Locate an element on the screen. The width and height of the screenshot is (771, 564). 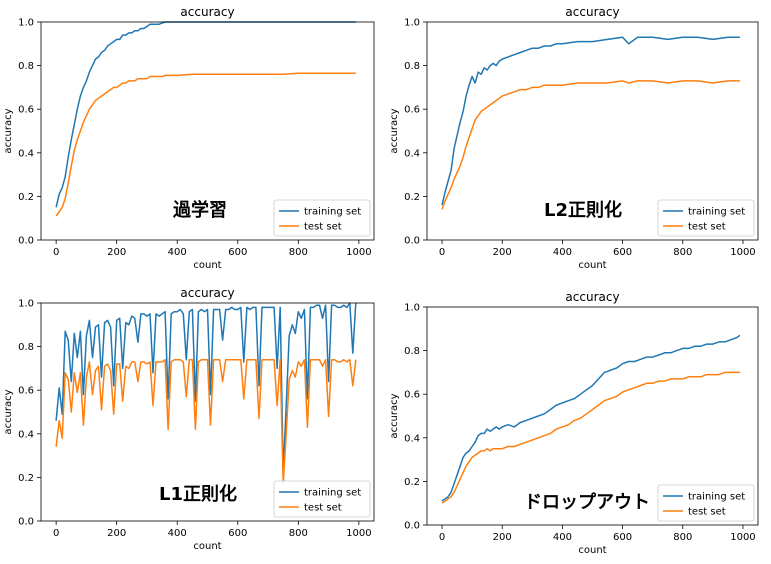
panel-annotation: ドロップアウト is located at coordinates (587, 502).